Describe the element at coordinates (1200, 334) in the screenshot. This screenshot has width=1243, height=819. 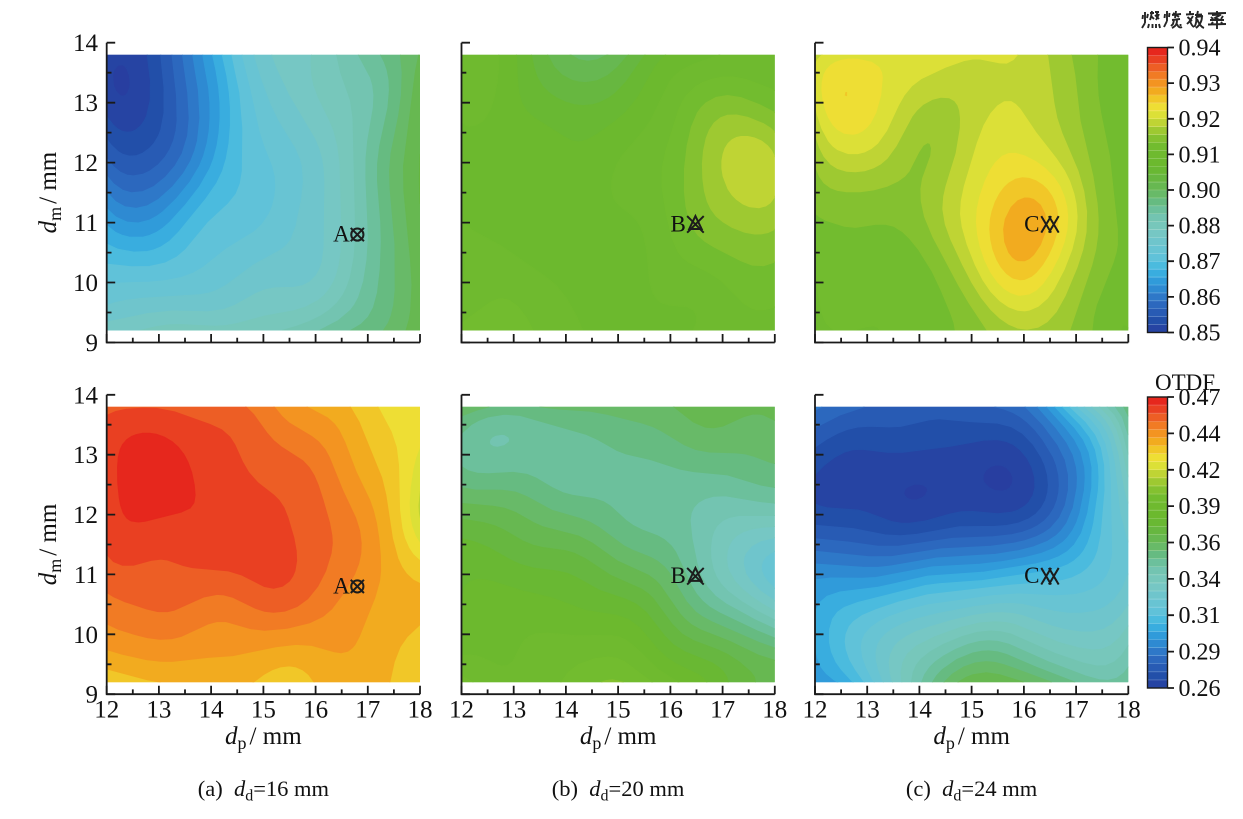
I see `svg-text: 0.85` at that location.